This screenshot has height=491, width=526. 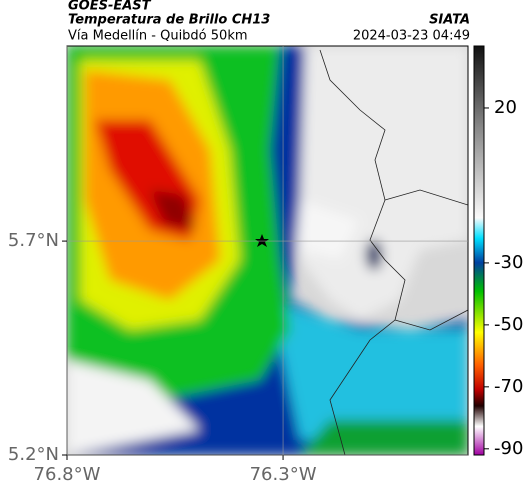 I want to click on subtitle: Temperatura de Brillo CH13, so click(x=169, y=20).